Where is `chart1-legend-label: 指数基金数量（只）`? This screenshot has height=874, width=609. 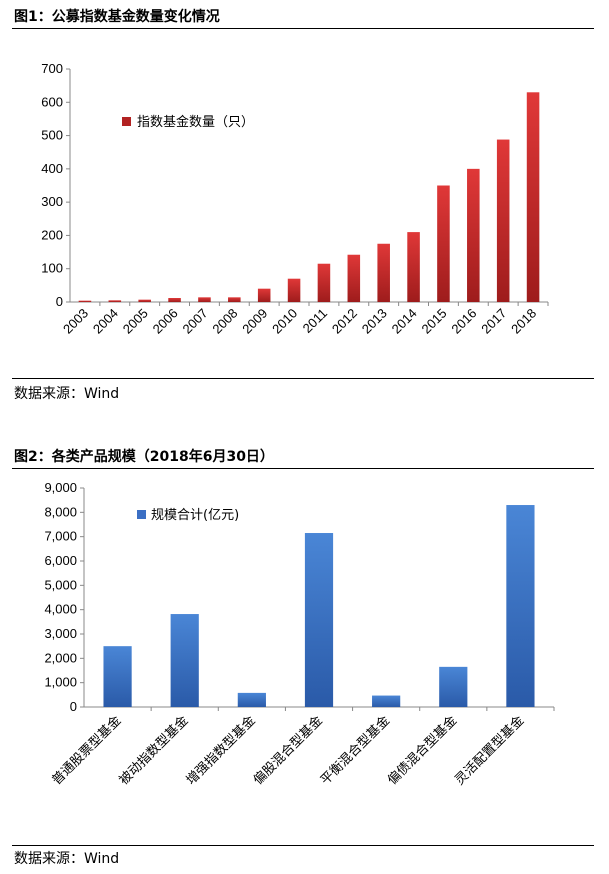 chart1-legend-label: 指数基金数量（只） is located at coordinates (195, 122).